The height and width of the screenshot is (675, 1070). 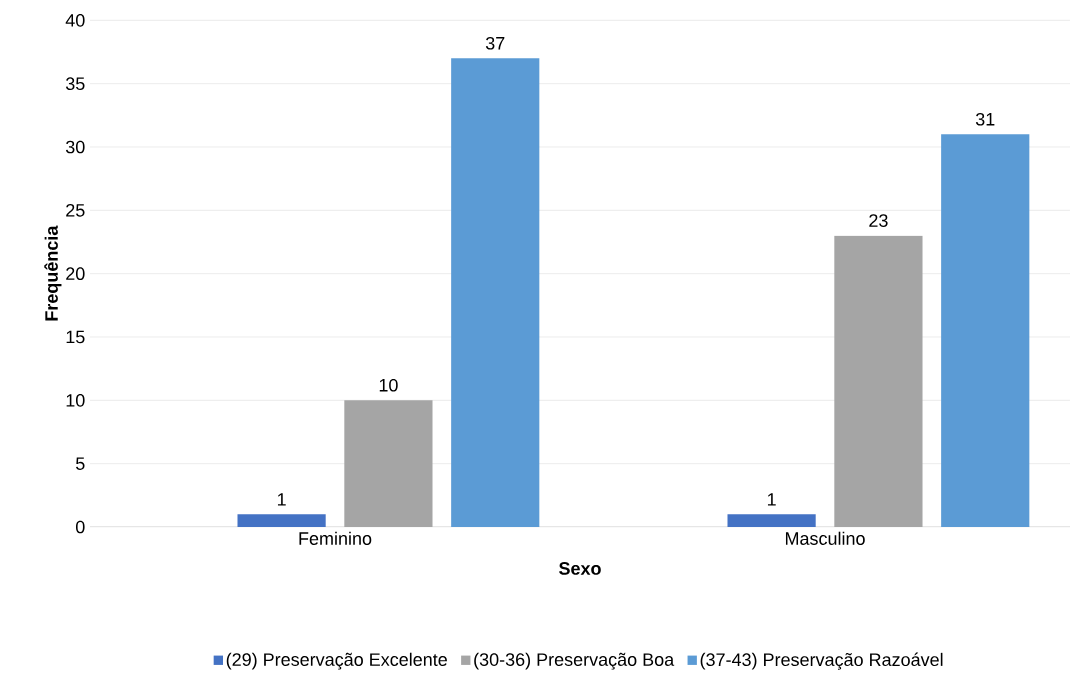 I want to click on data-label: 10, so click(x=388, y=385).